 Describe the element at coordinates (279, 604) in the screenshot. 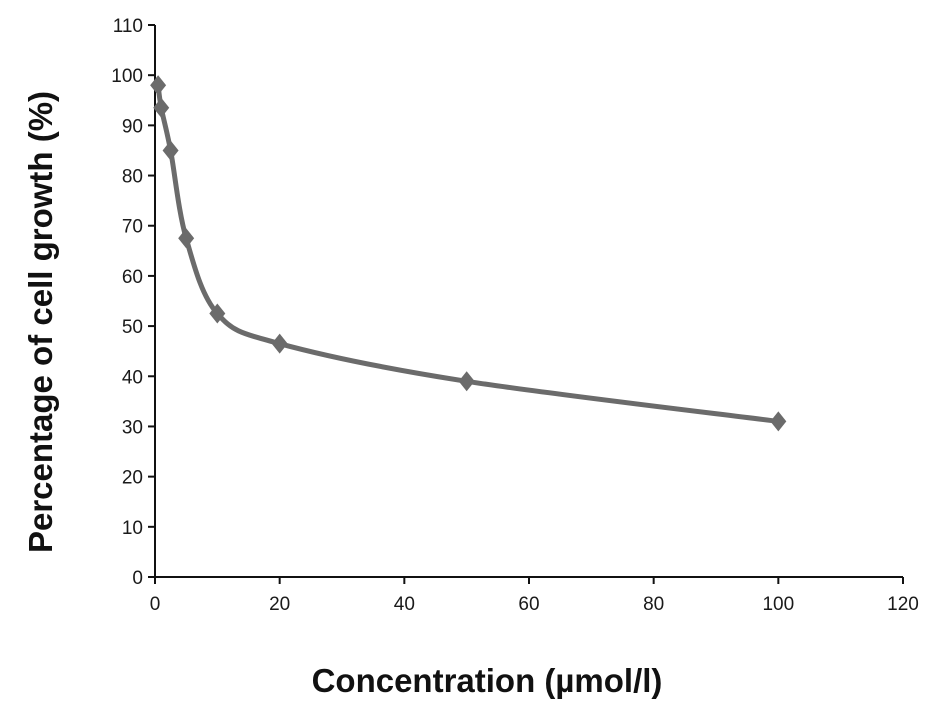

I see `x-tick-label: 20` at that location.